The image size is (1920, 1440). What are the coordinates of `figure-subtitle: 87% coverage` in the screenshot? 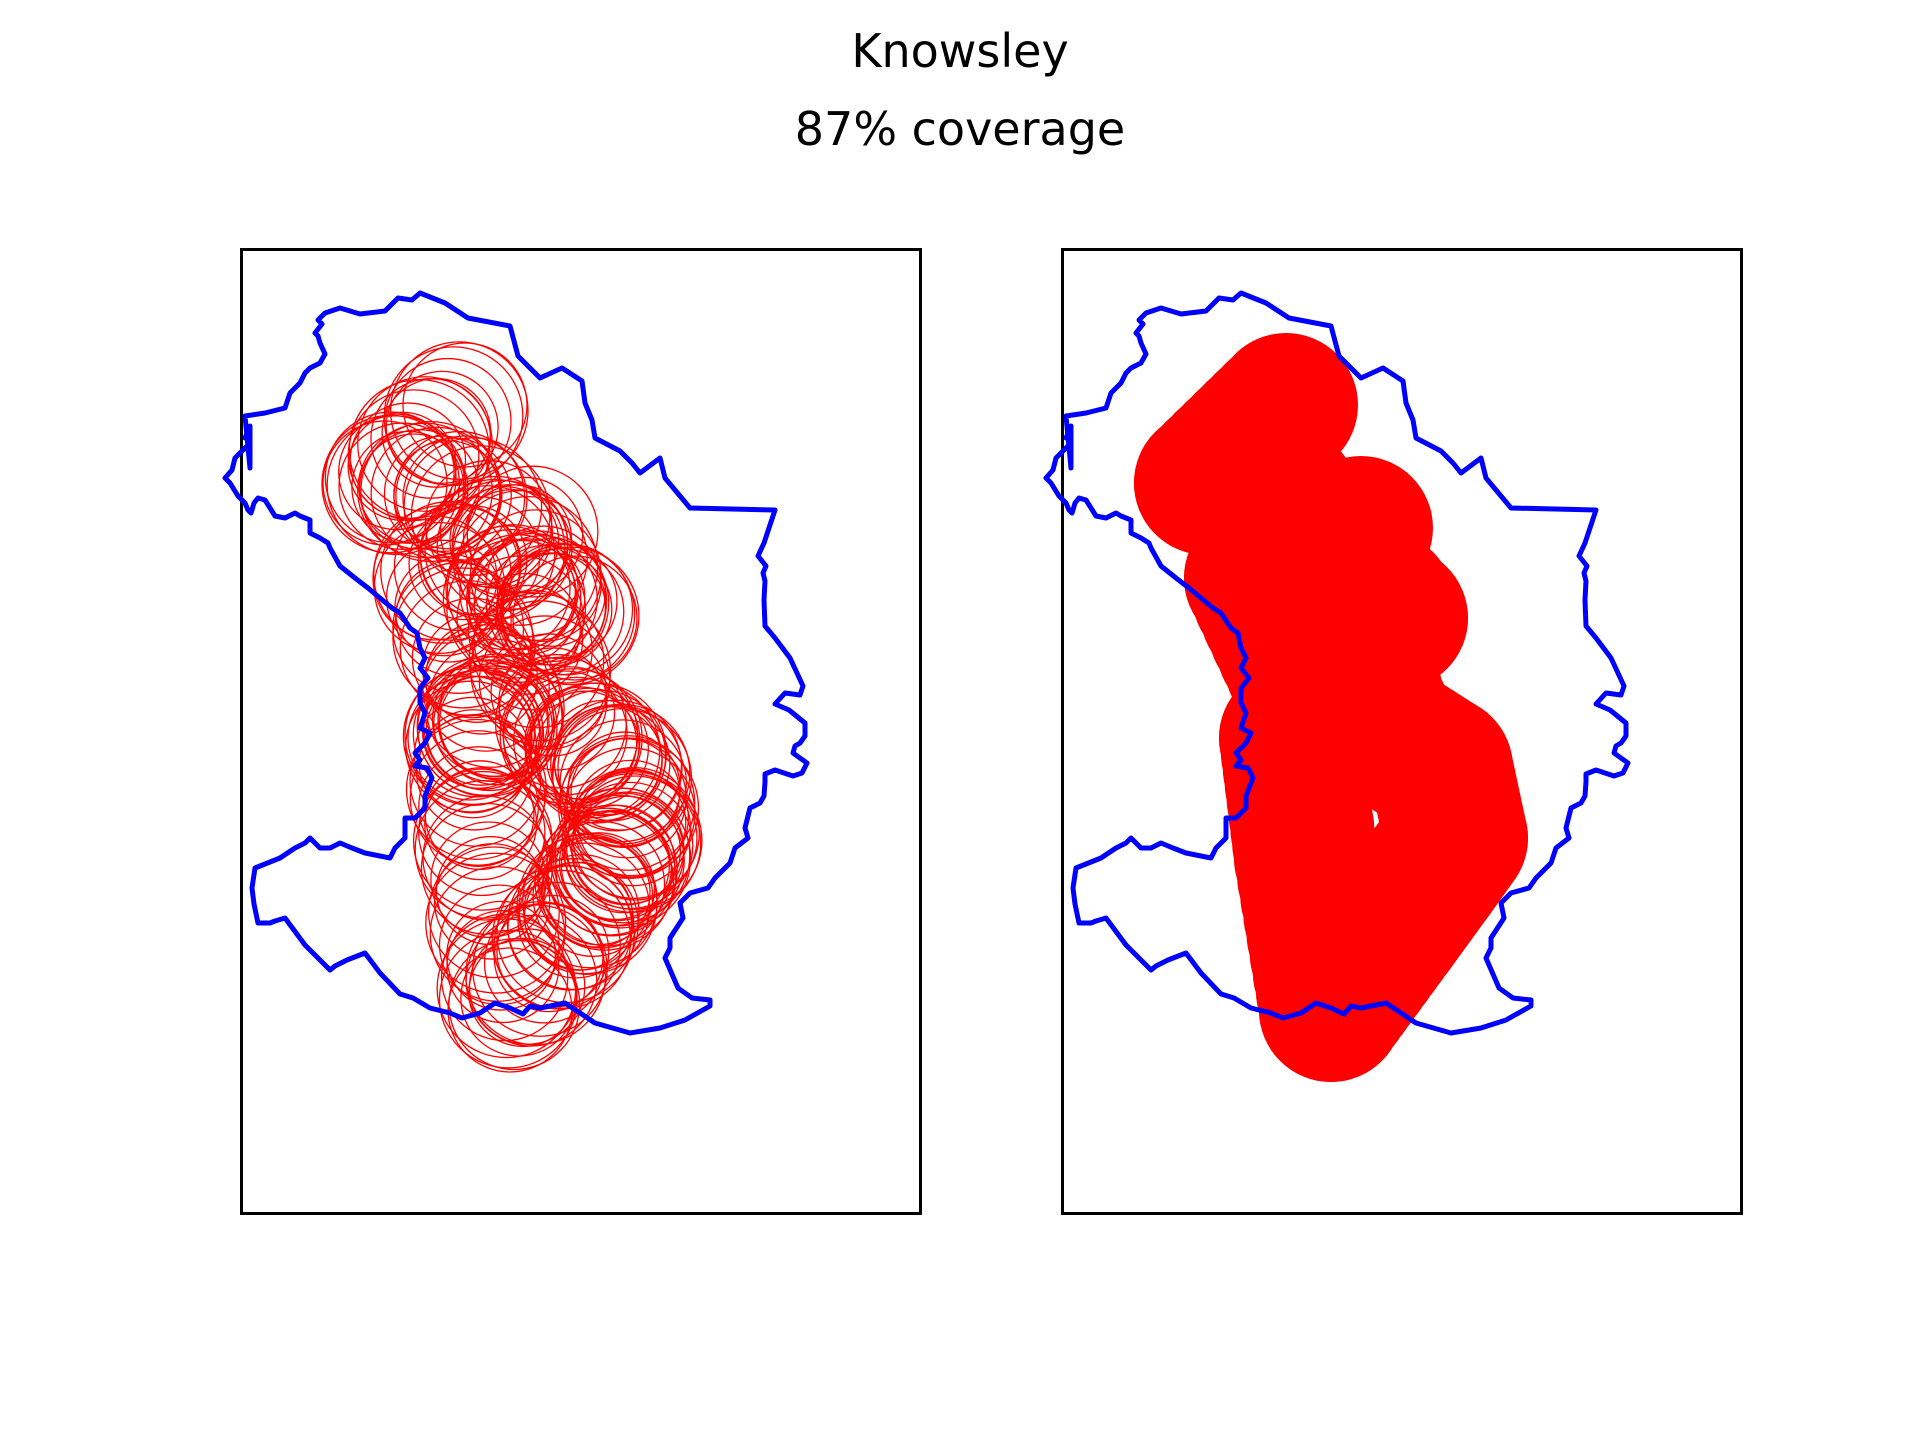 It's located at (960, 129).